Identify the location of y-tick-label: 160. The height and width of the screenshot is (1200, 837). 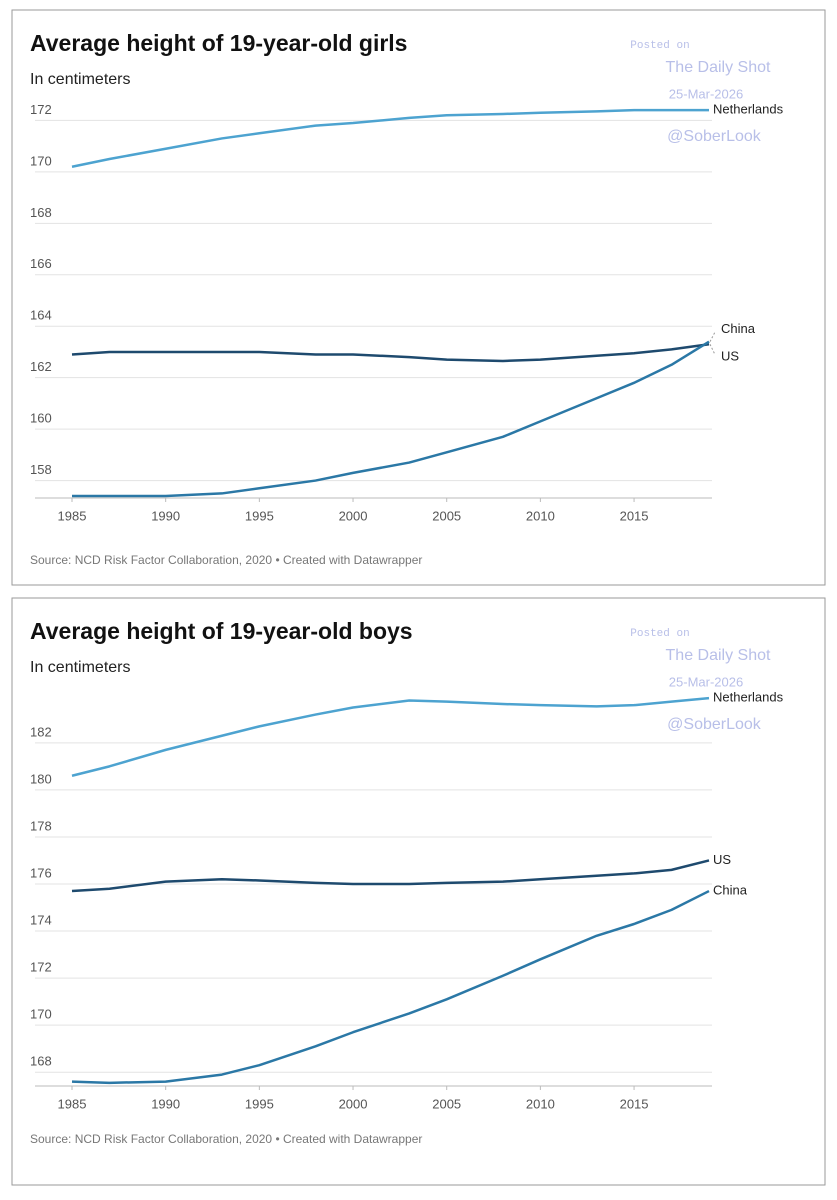
(41, 418).